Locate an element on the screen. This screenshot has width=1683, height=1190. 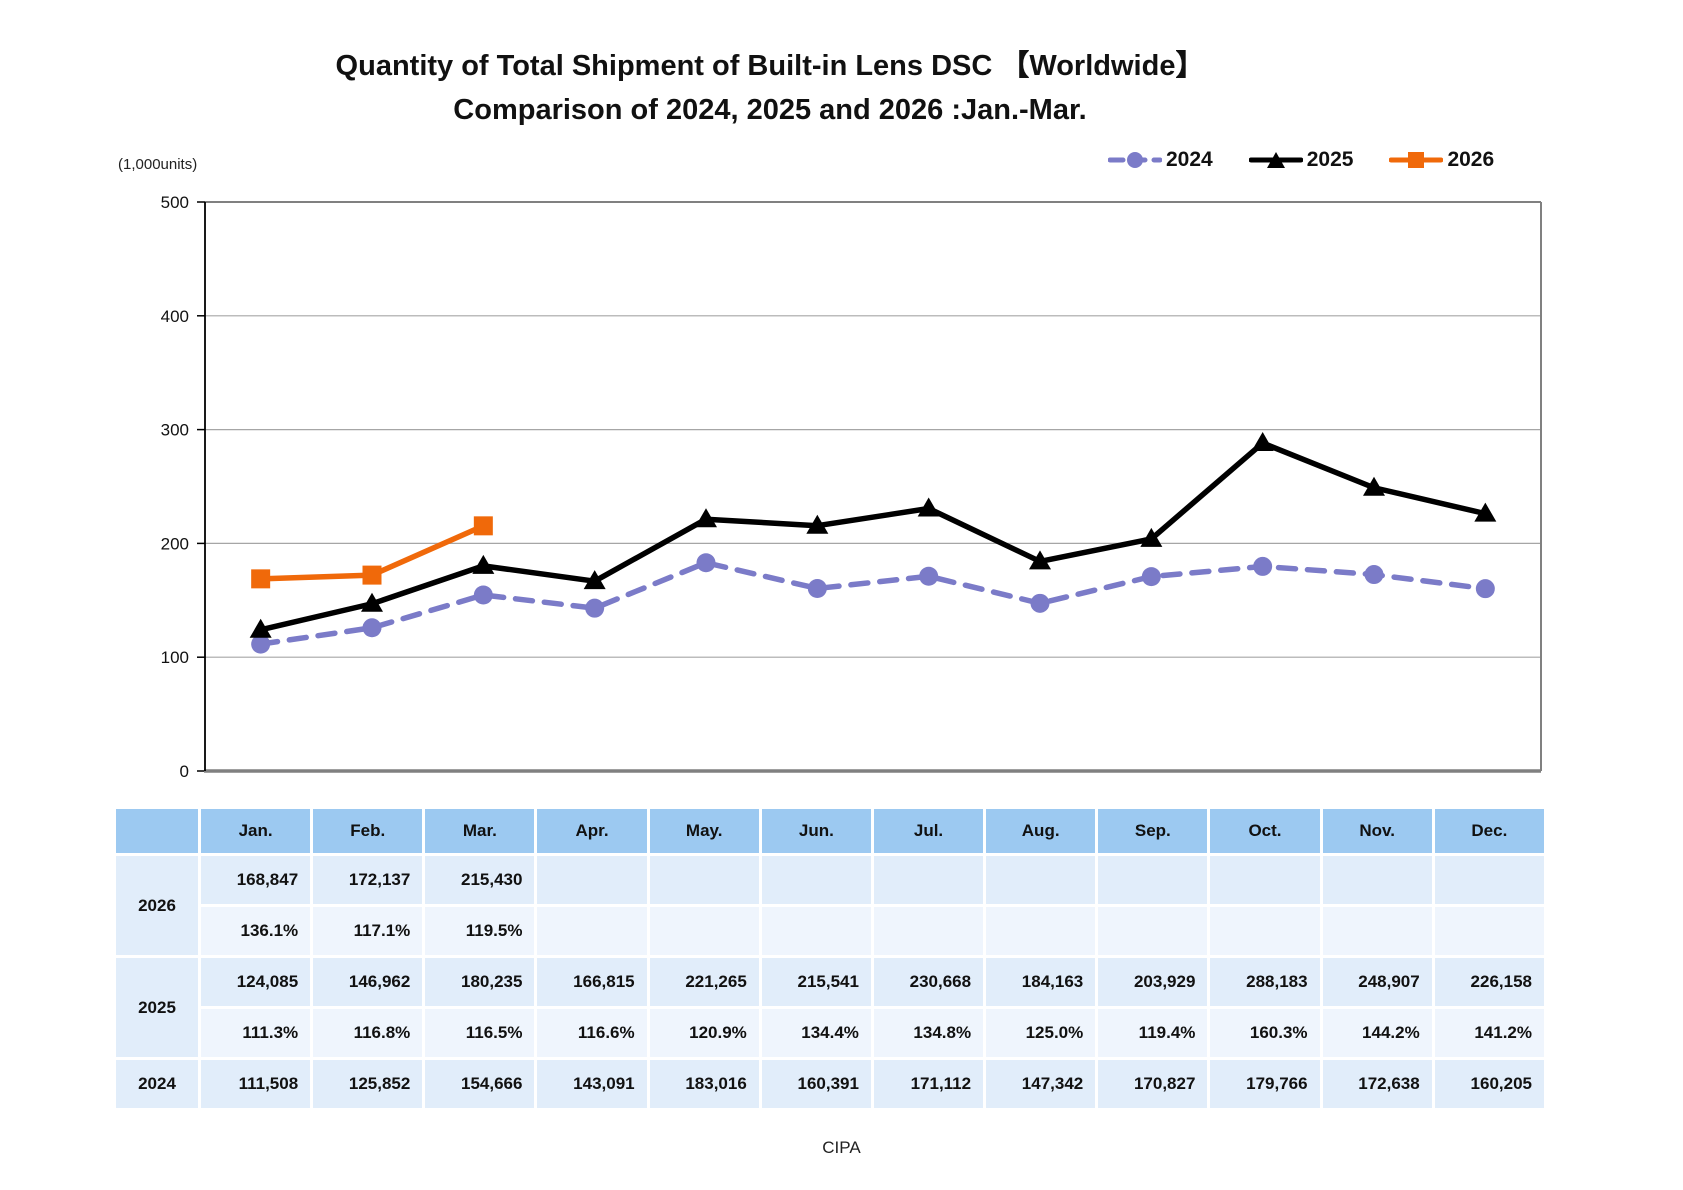
legend-circle-icon is located at coordinates (1135, 160).